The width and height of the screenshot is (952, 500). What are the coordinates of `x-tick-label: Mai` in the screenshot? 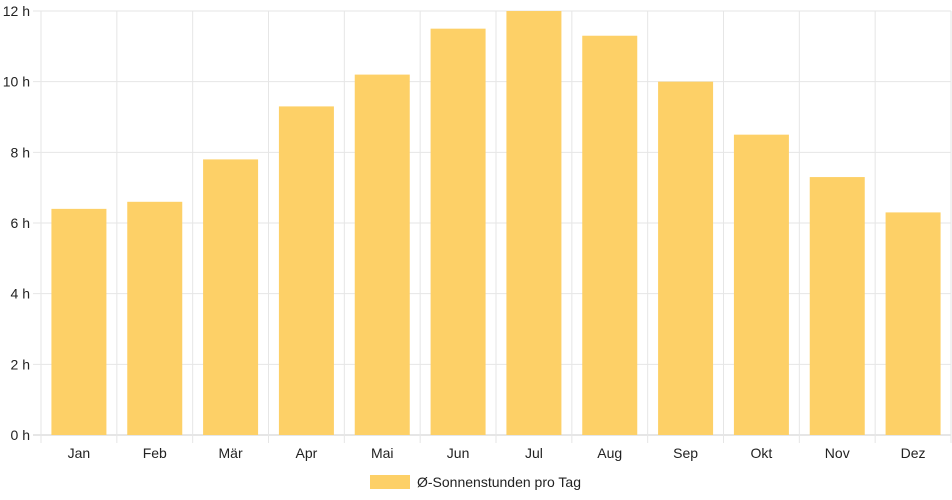 It's located at (382, 453).